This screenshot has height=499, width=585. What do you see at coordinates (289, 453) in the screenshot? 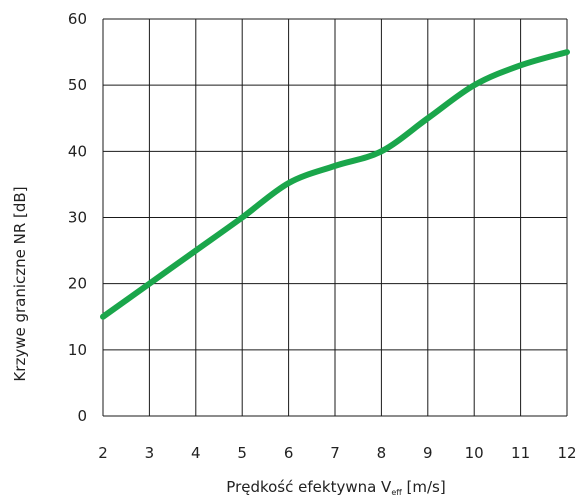
I see `x-tick-label: 6` at bounding box center [289, 453].